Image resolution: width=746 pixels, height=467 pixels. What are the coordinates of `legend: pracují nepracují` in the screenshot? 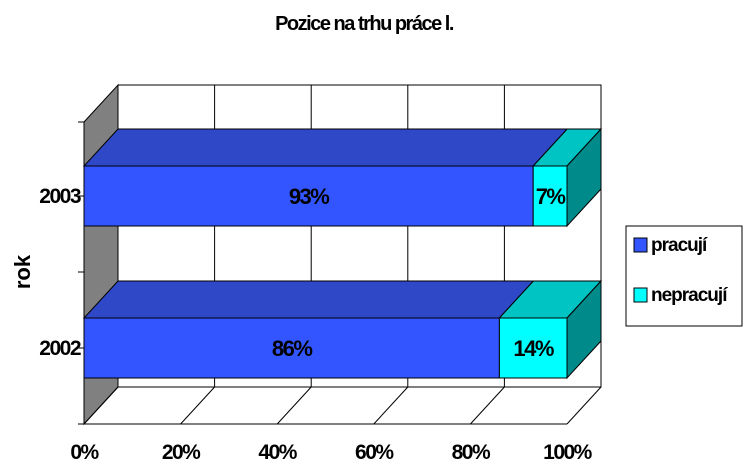 It's located at (684, 276).